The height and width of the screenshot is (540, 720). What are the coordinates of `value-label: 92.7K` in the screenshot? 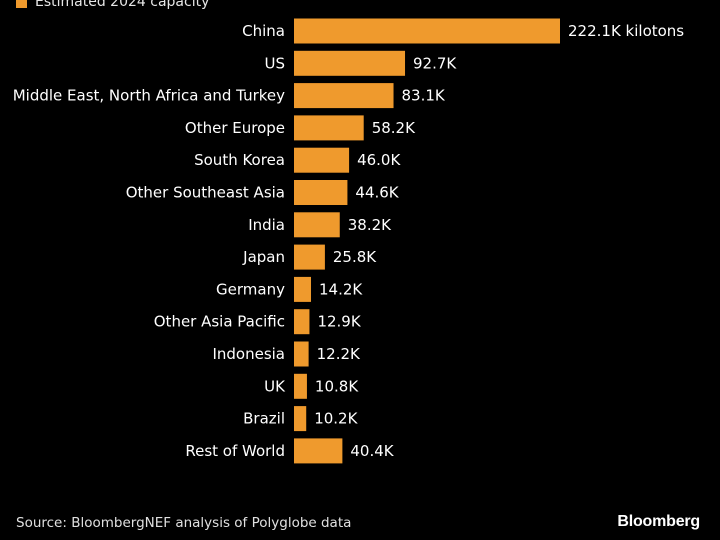 It's located at (435, 63).